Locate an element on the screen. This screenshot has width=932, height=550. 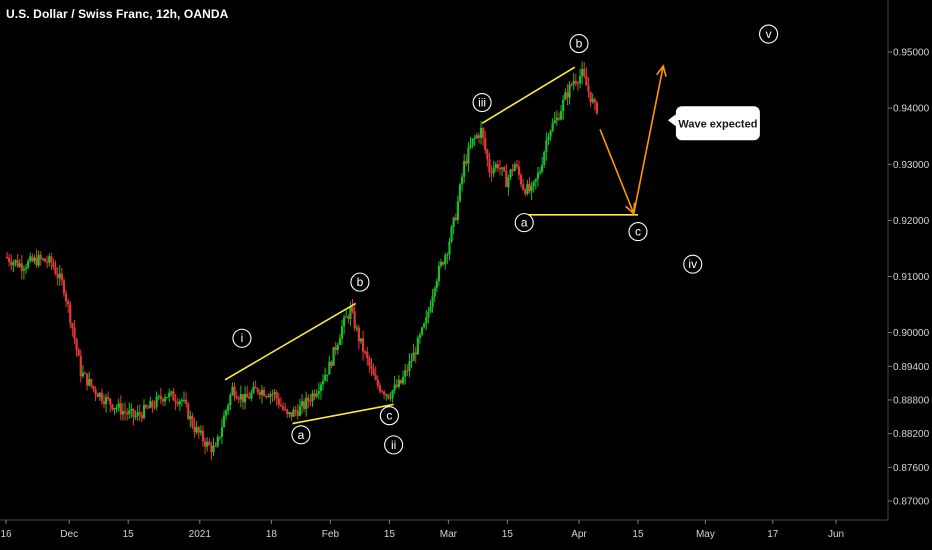
projection-arrowhead-down is located at coordinates (630, 209).